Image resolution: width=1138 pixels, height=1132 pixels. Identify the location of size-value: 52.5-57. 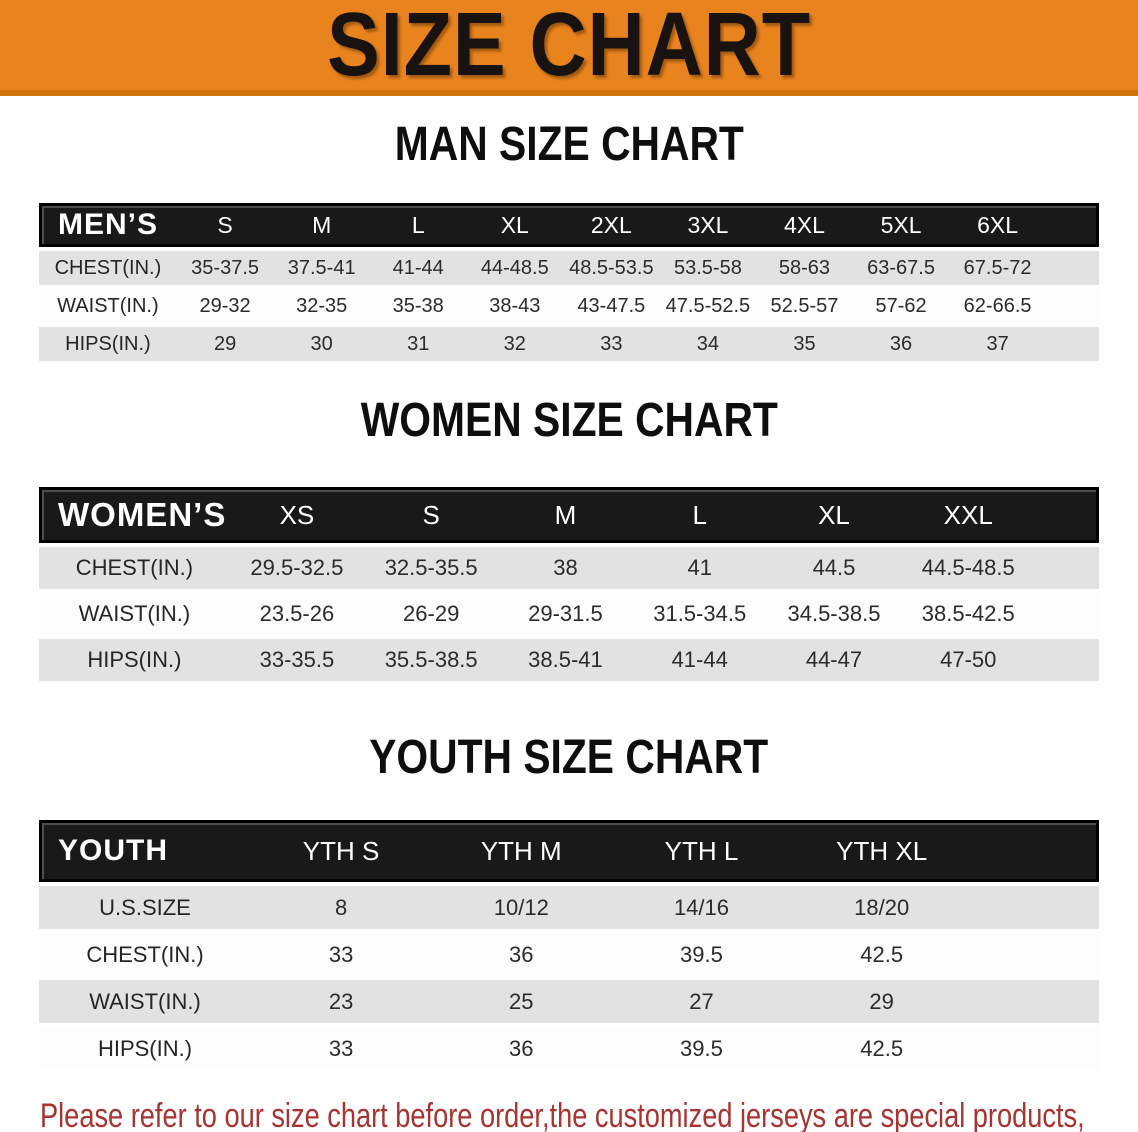
(804, 305).